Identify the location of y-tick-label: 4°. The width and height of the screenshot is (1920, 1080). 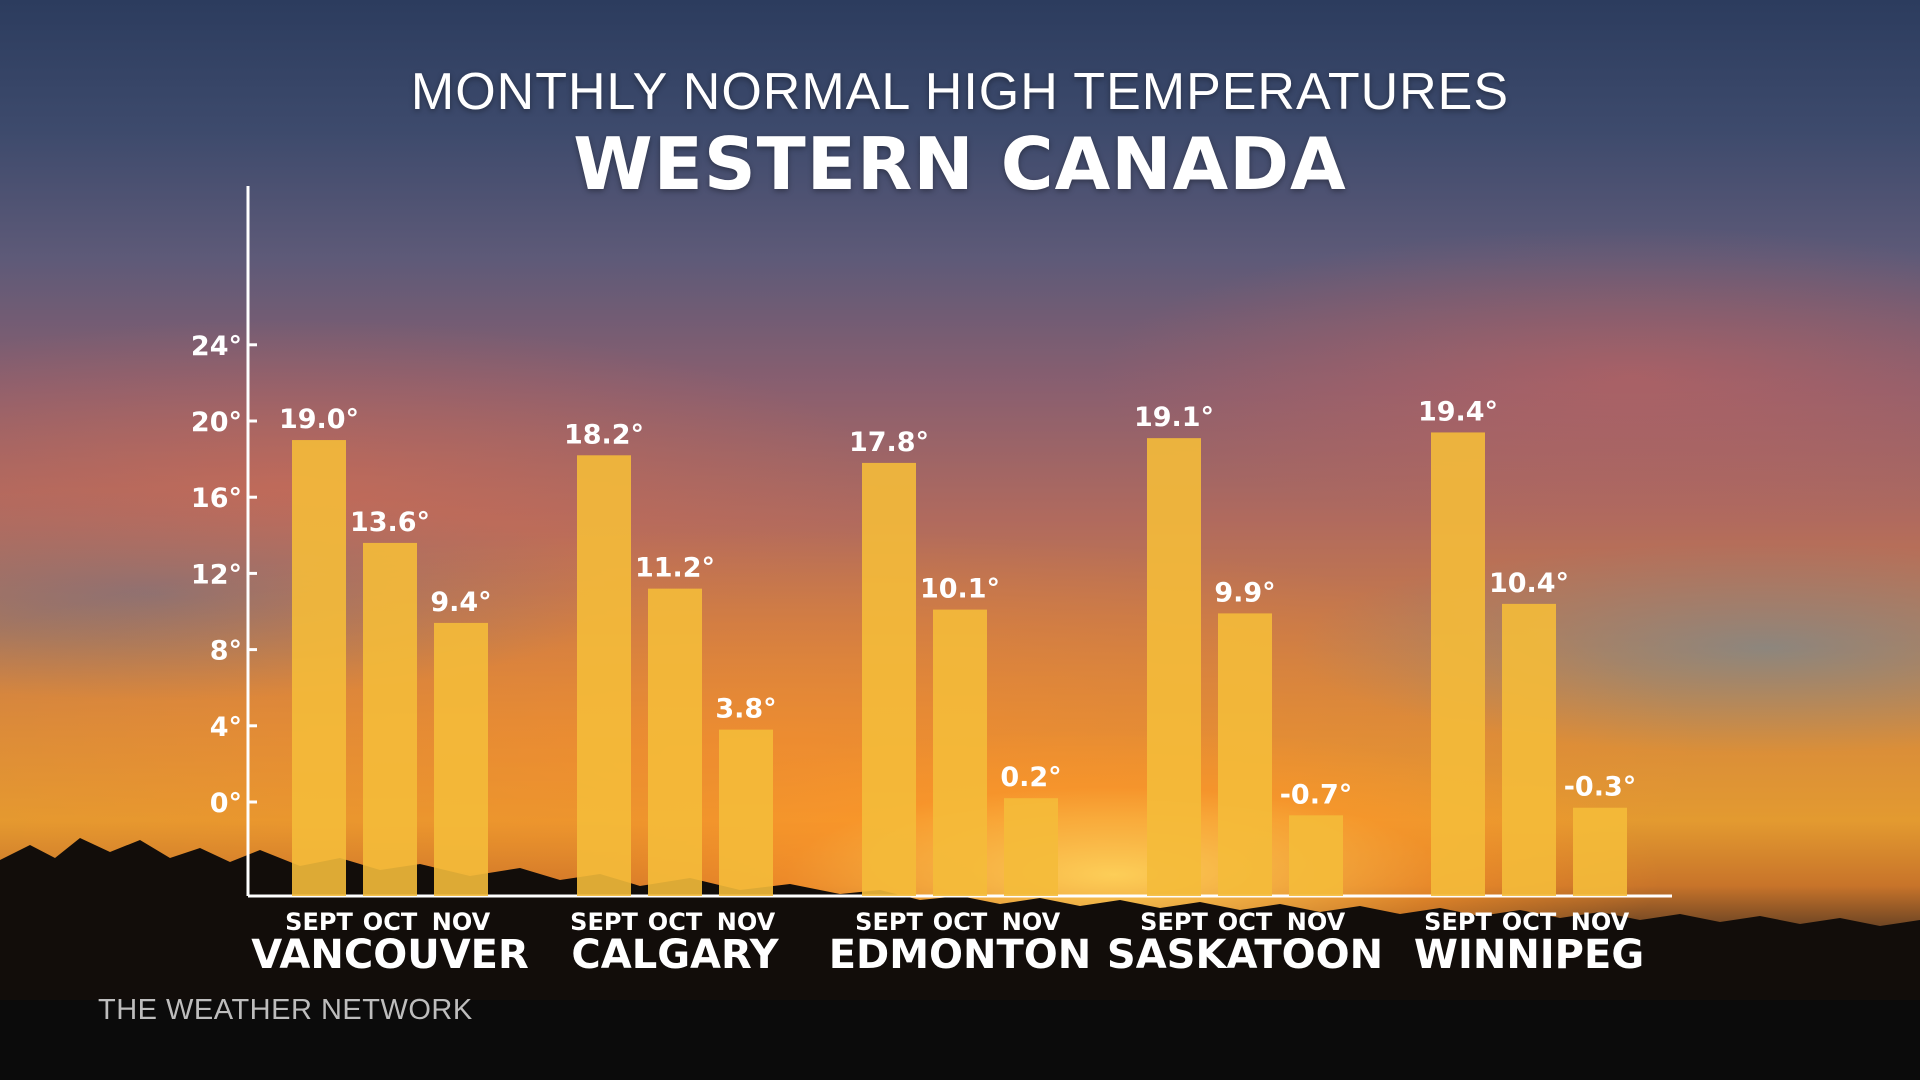
(226, 727).